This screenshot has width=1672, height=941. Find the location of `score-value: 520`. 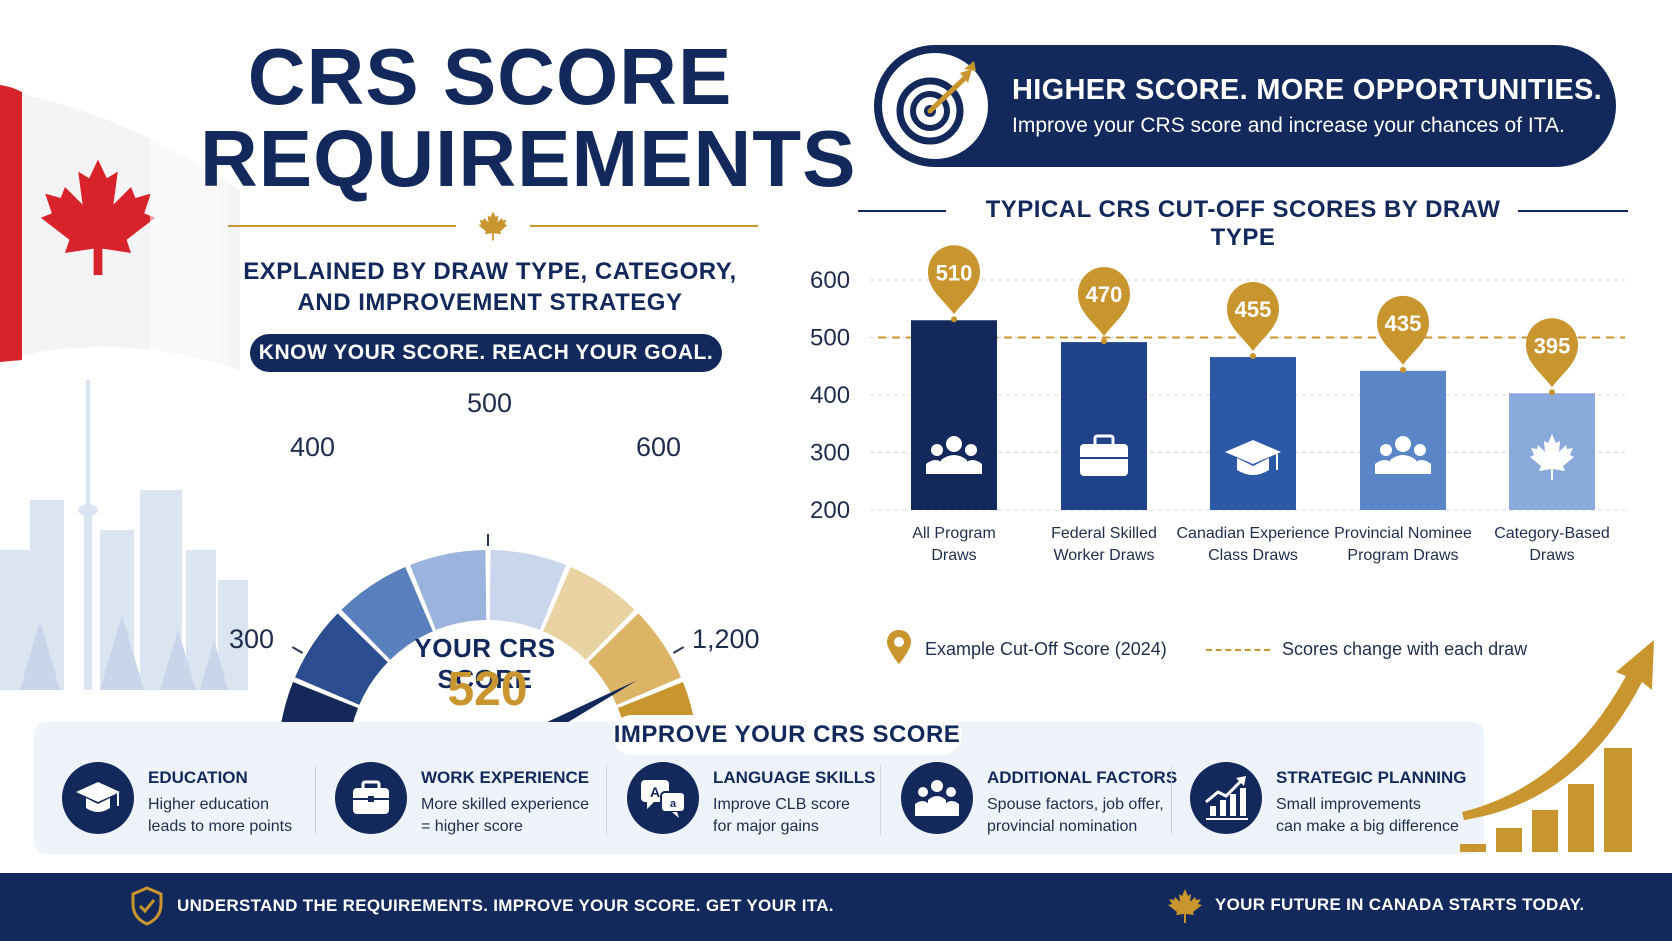

score-value: 520 is located at coordinates (487, 689).